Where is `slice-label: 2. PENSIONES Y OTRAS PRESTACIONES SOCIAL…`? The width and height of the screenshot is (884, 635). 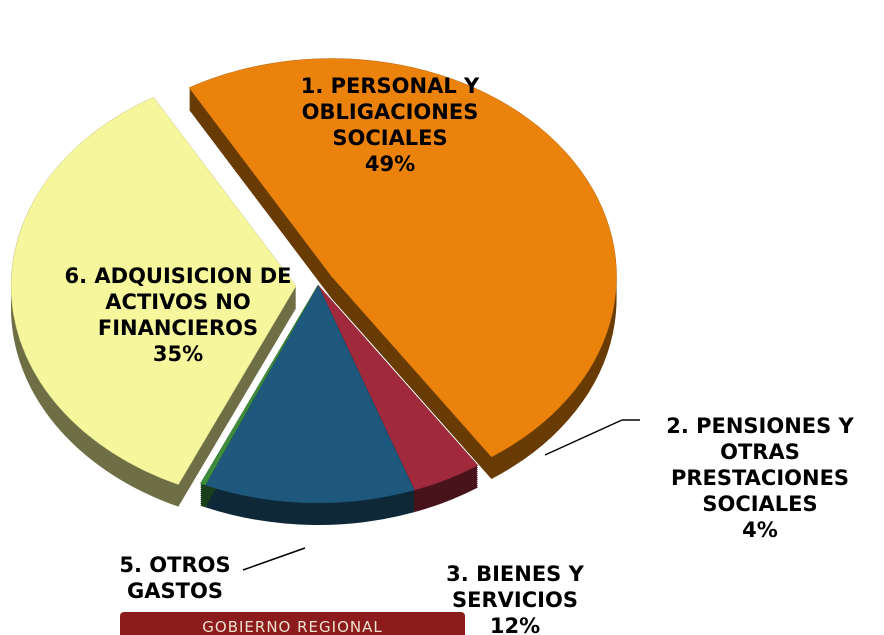 slice-label: 2. PENSIONES Y OTRAS PRESTACIONES SOCIAL… is located at coordinates (757, 478).